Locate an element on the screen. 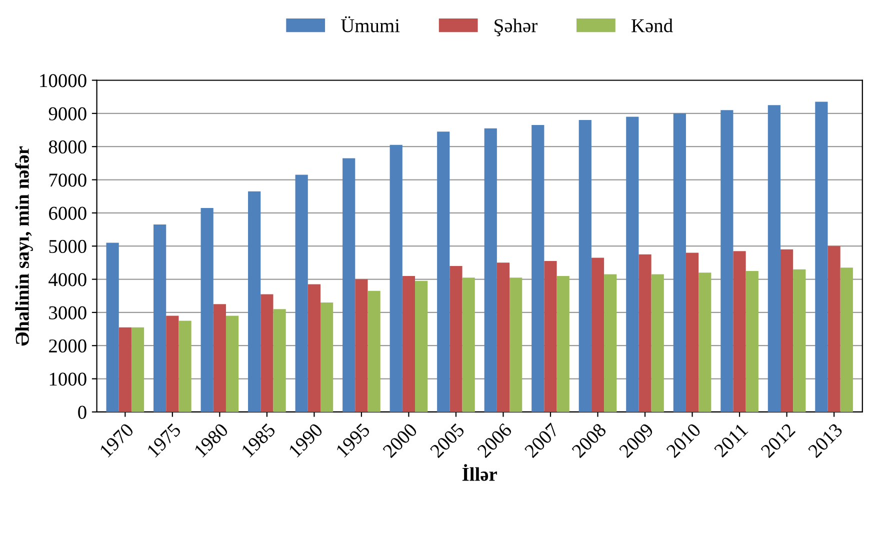  y-axis-title: Əhalinin sayı, min nəfər is located at coordinates (24, 246).